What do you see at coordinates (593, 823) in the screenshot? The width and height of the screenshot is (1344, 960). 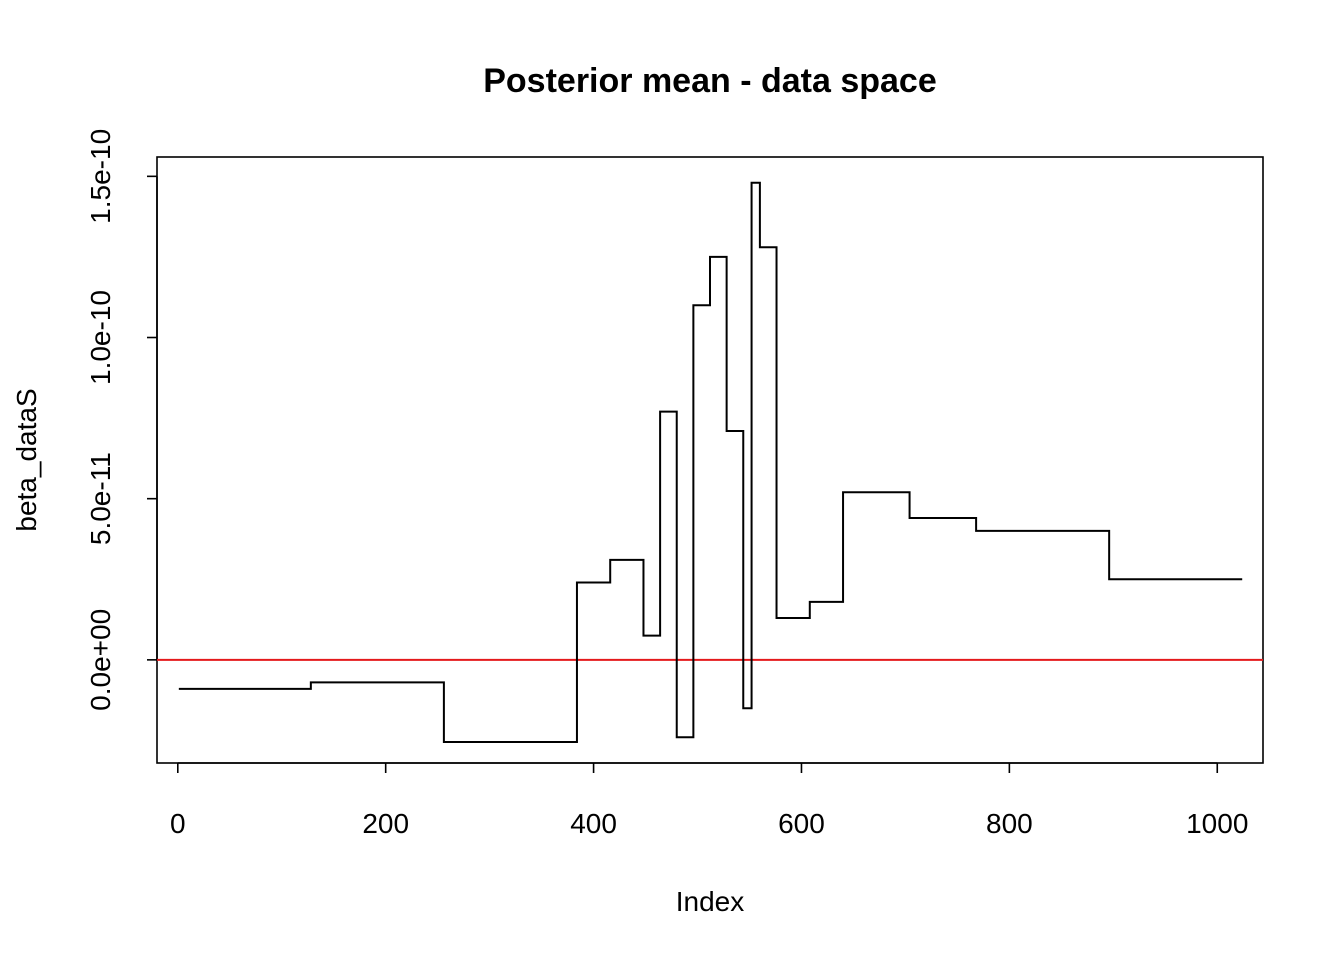 I see `x-tick-label: 400` at bounding box center [593, 823].